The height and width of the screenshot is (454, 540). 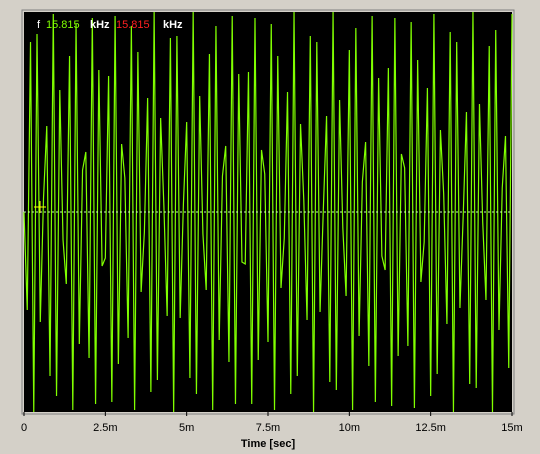 I want to click on x-tick-label: 10m, so click(x=349, y=428).